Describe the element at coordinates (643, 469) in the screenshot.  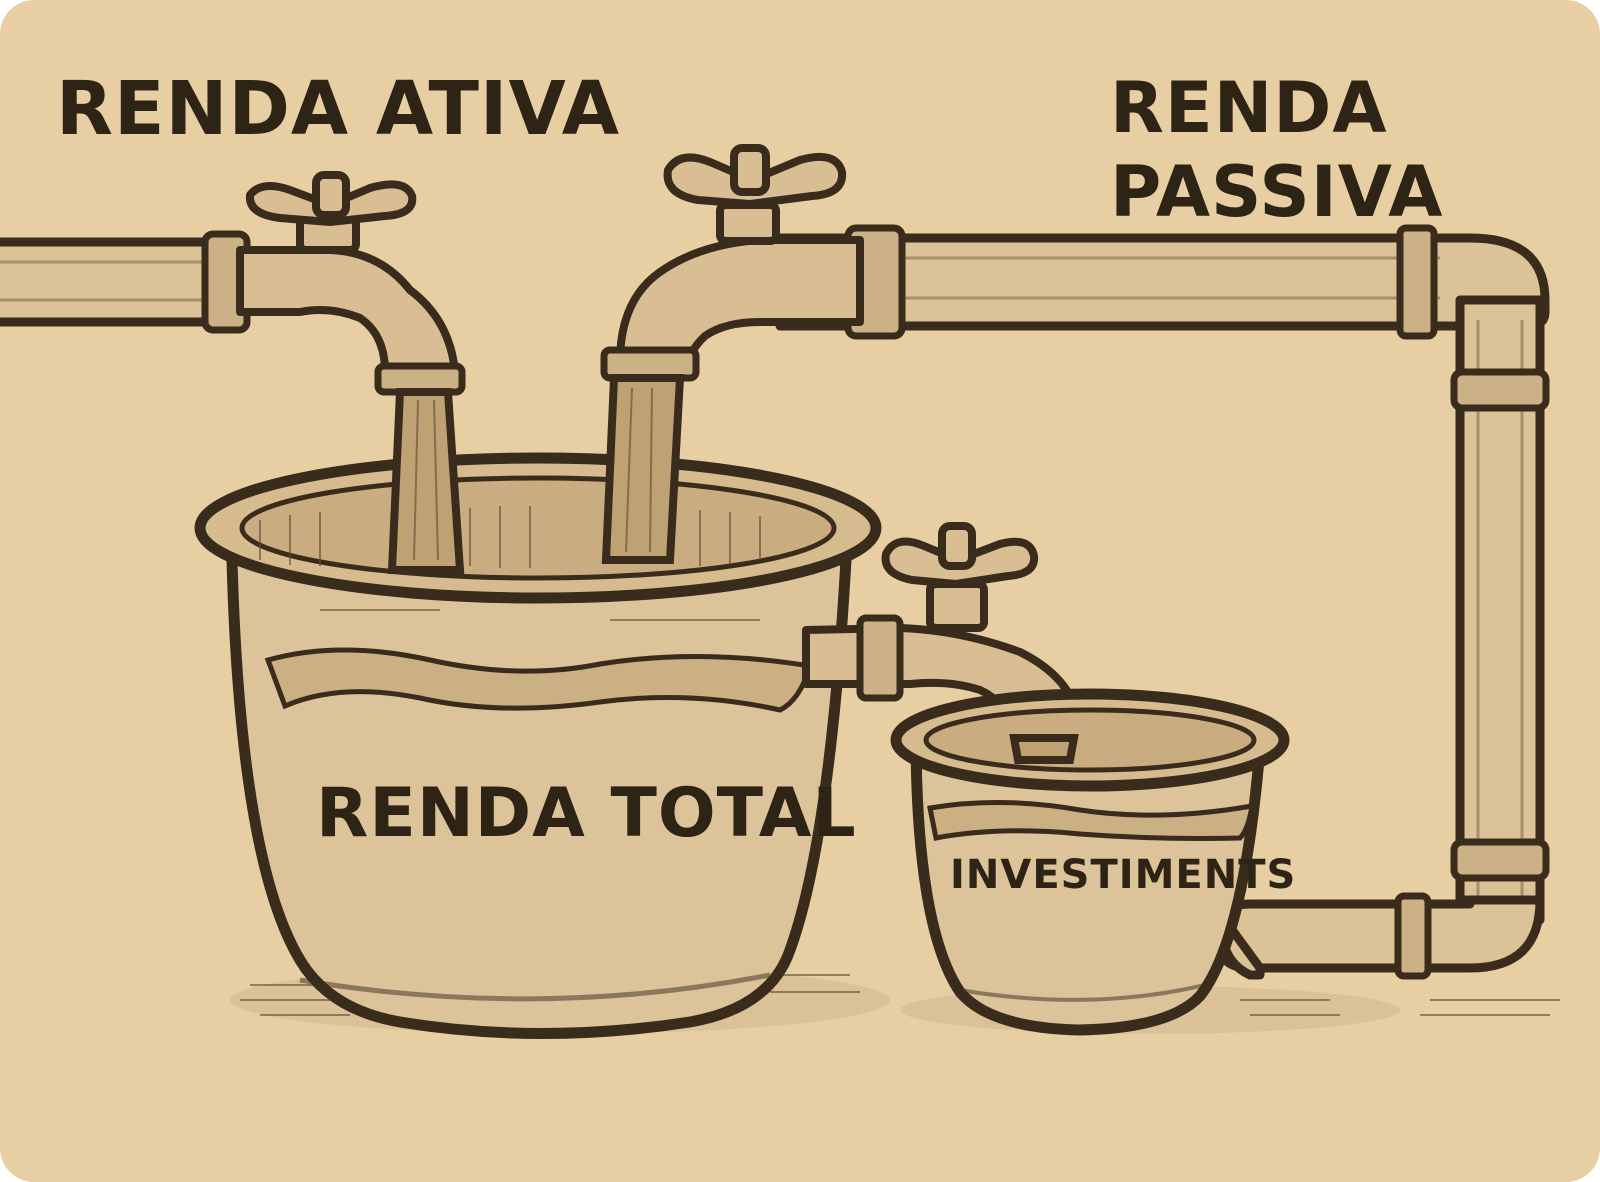
I see `water-stream-passive` at that location.